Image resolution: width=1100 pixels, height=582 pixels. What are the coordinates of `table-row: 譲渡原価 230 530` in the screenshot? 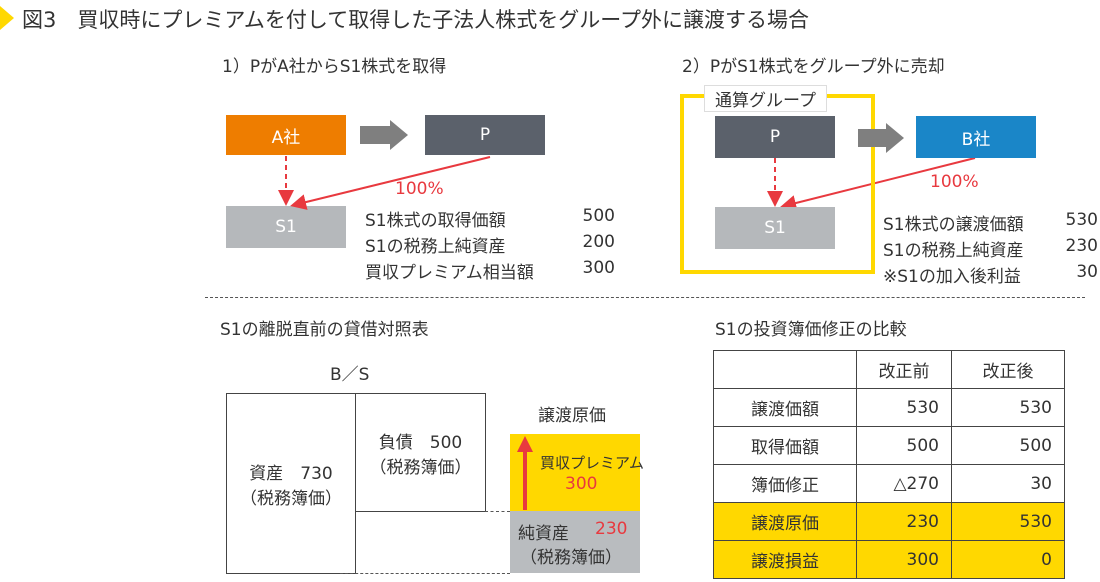 It's located at (889, 521).